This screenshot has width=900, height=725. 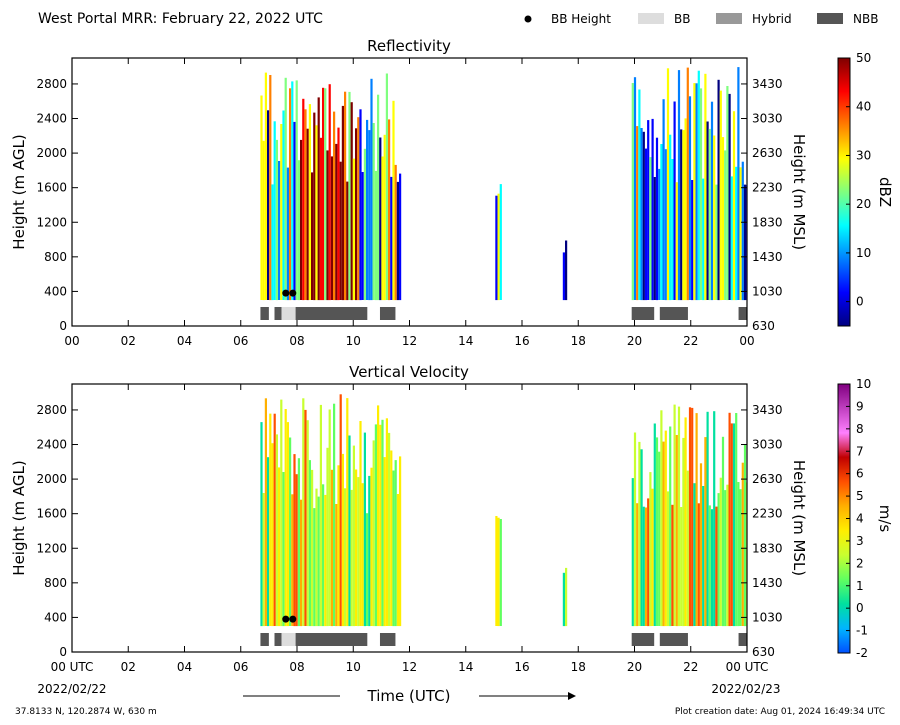 What do you see at coordinates (860, 563) in the screenshot?
I see `colorbar-tick-label: 2` at bounding box center [860, 563].